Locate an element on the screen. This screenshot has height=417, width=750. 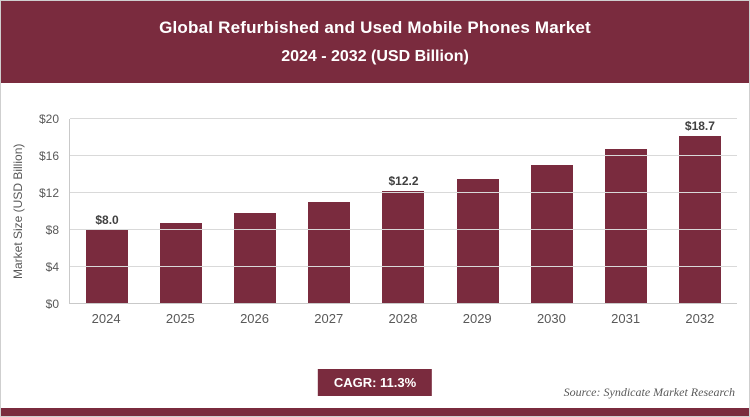
bar-2024 is located at coordinates (107, 267).